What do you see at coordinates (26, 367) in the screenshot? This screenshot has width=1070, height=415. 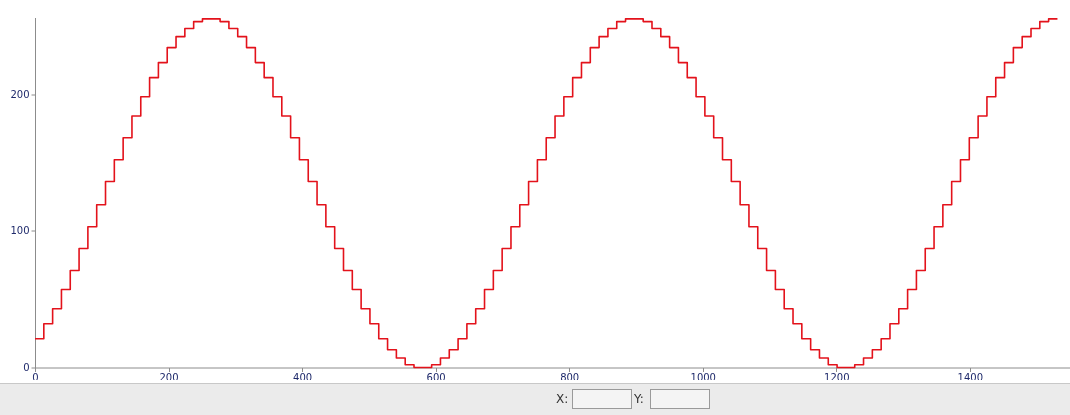 I see `y-tick-label: 0` at bounding box center [26, 367].